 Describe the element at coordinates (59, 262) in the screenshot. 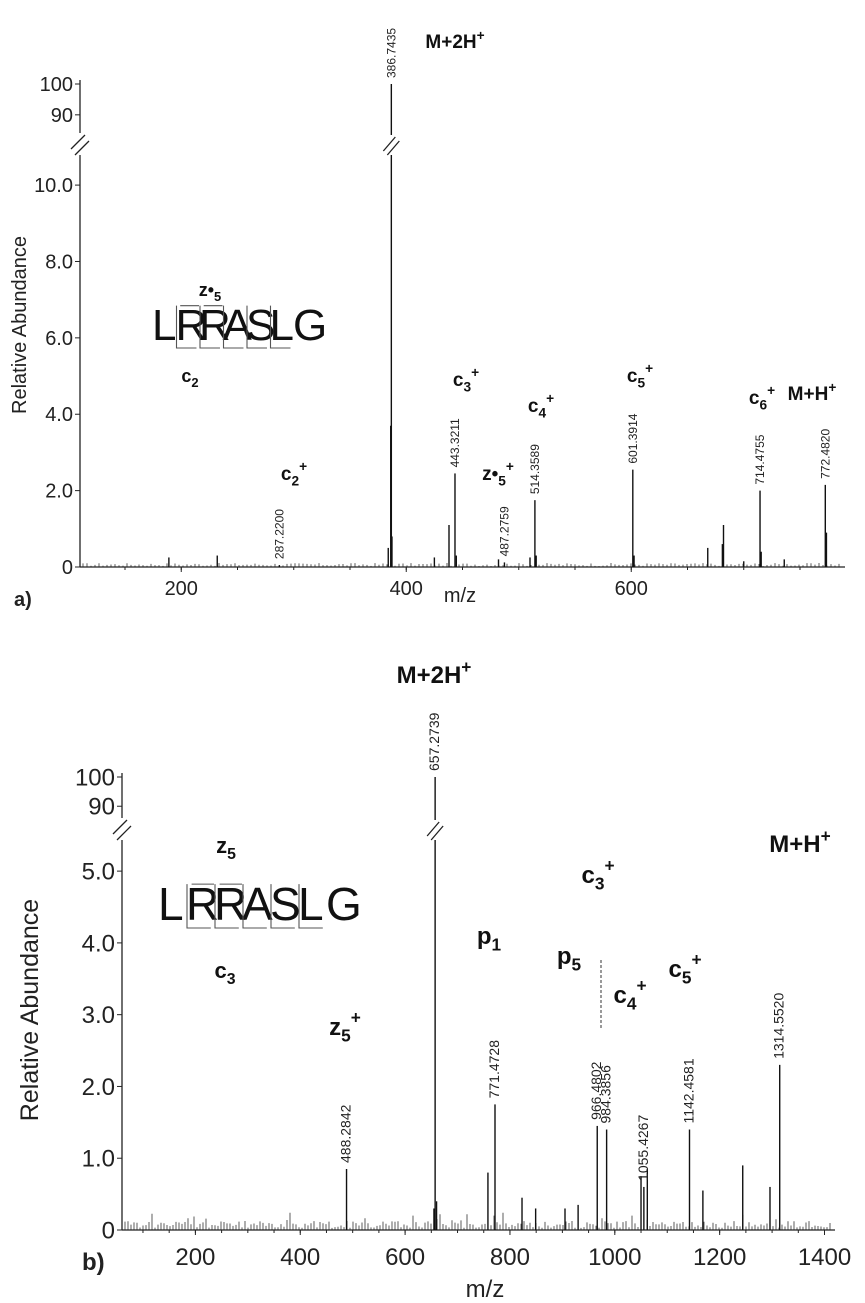

I see `y-tick-label: 8.0` at that location.